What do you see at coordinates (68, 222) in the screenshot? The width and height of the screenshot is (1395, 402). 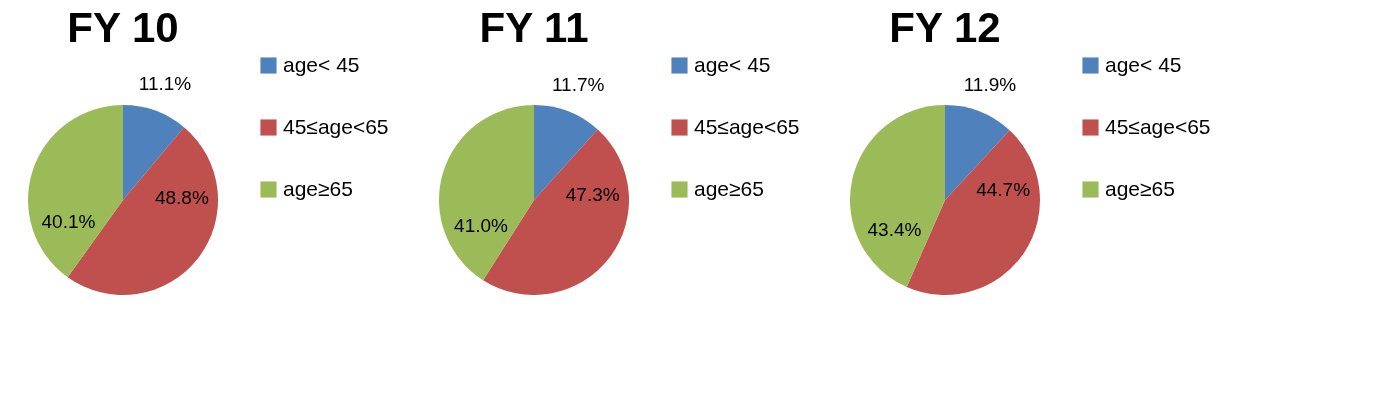 I see `data-label: 40.1%` at bounding box center [68, 222].